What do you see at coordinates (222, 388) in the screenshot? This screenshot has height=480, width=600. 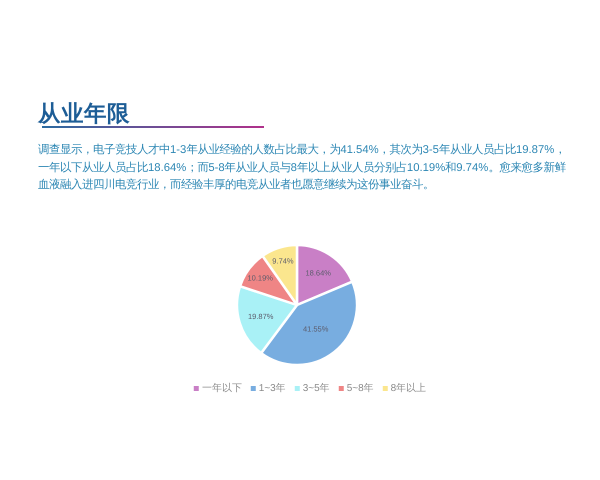 I see `legend-label: 一年以下` at bounding box center [222, 388].